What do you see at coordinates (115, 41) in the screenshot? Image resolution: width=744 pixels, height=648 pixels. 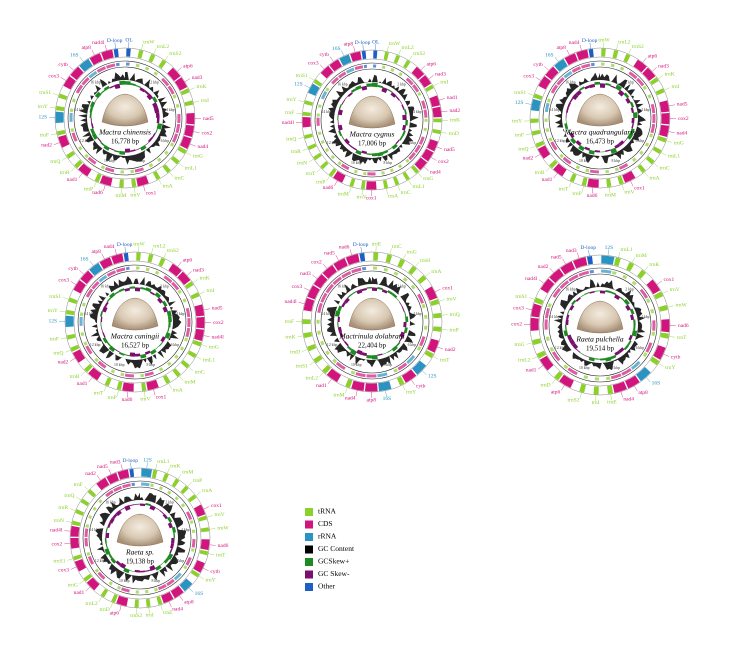 I see `gene-label: D-loop` at bounding box center [115, 41].